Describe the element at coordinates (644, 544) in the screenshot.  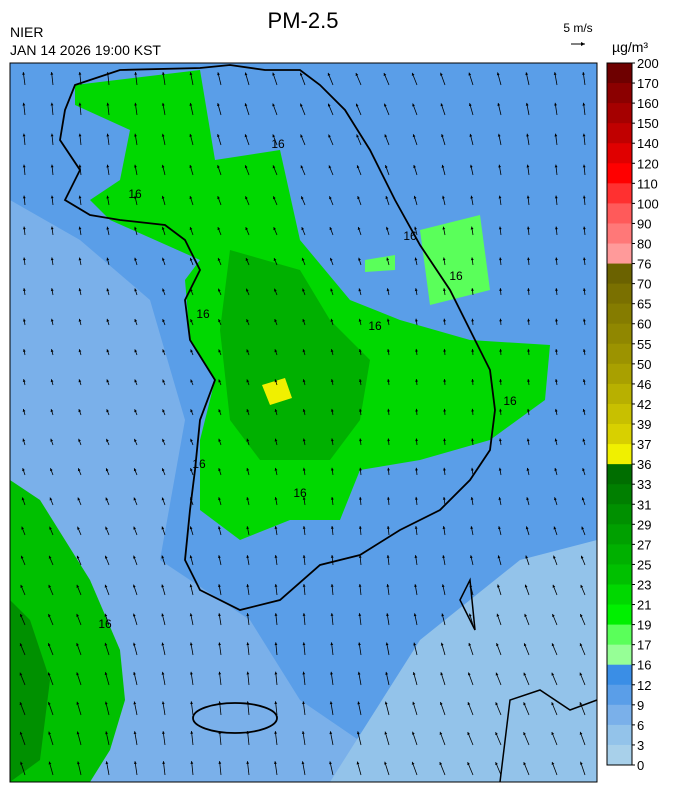
I see `legend-label: 27` at that location.